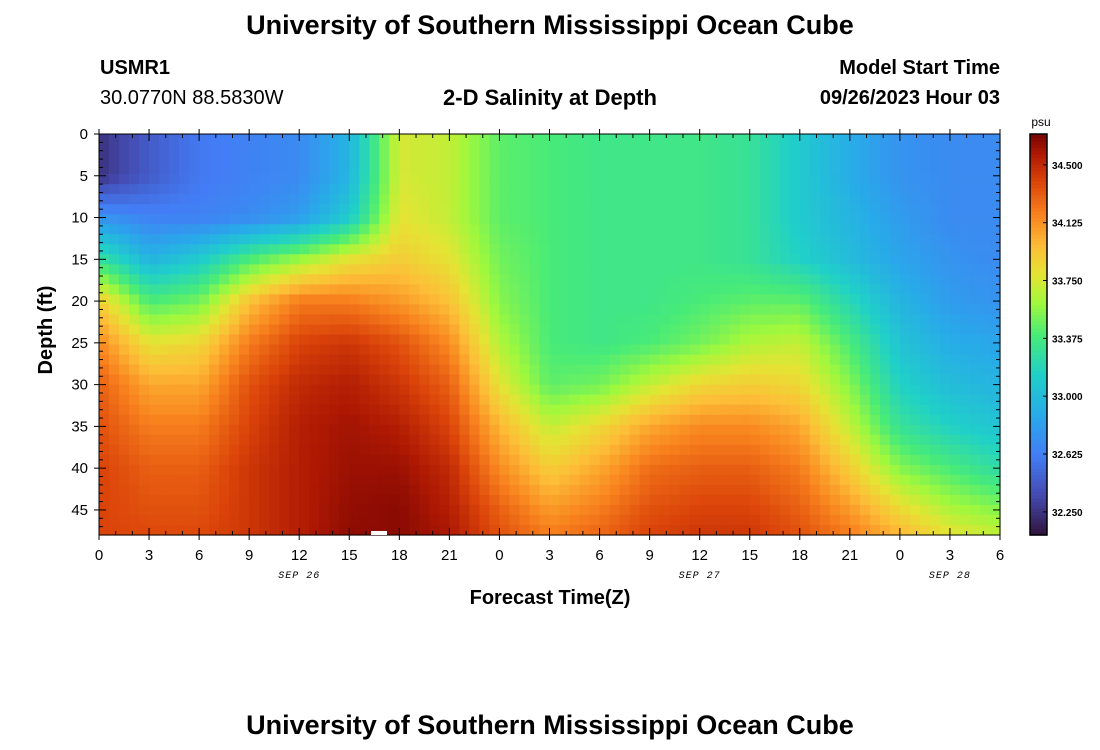  What do you see at coordinates (135, 68) in the screenshot?
I see `station-id: USMR1` at bounding box center [135, 68].